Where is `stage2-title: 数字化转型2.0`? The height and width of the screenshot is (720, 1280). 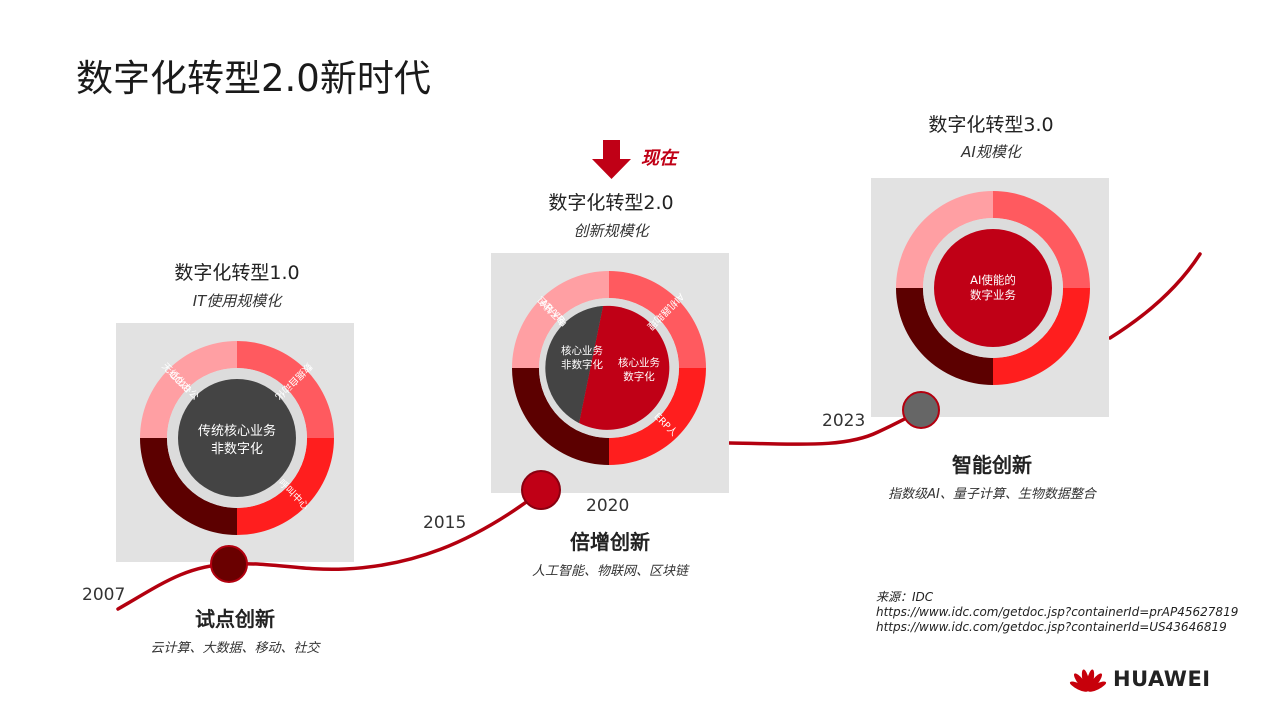 stage2-title: 数字化转型2.0 is located at coordinates (611, 203).